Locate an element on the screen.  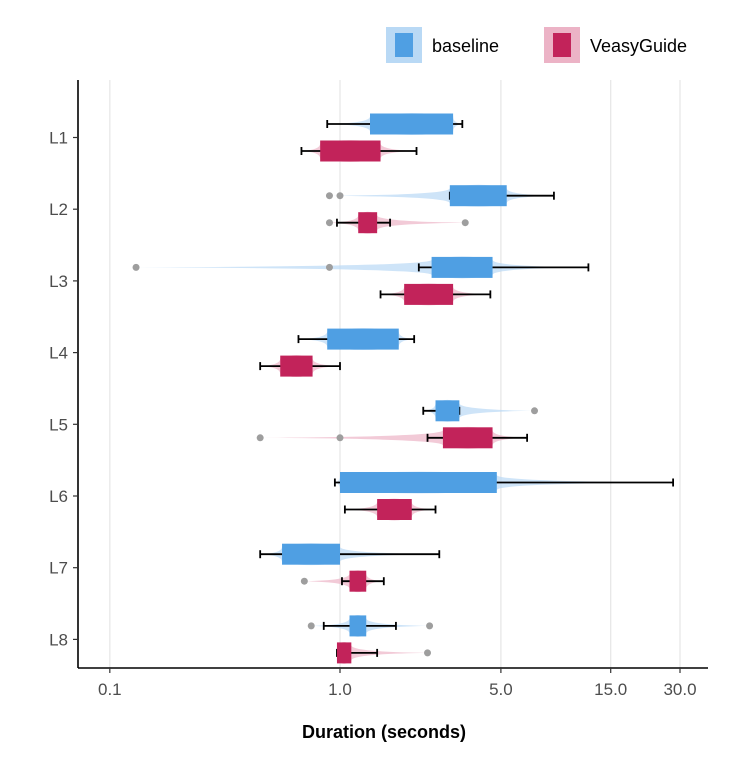
box-baseline-l7 is located at coordinates (311, 554).